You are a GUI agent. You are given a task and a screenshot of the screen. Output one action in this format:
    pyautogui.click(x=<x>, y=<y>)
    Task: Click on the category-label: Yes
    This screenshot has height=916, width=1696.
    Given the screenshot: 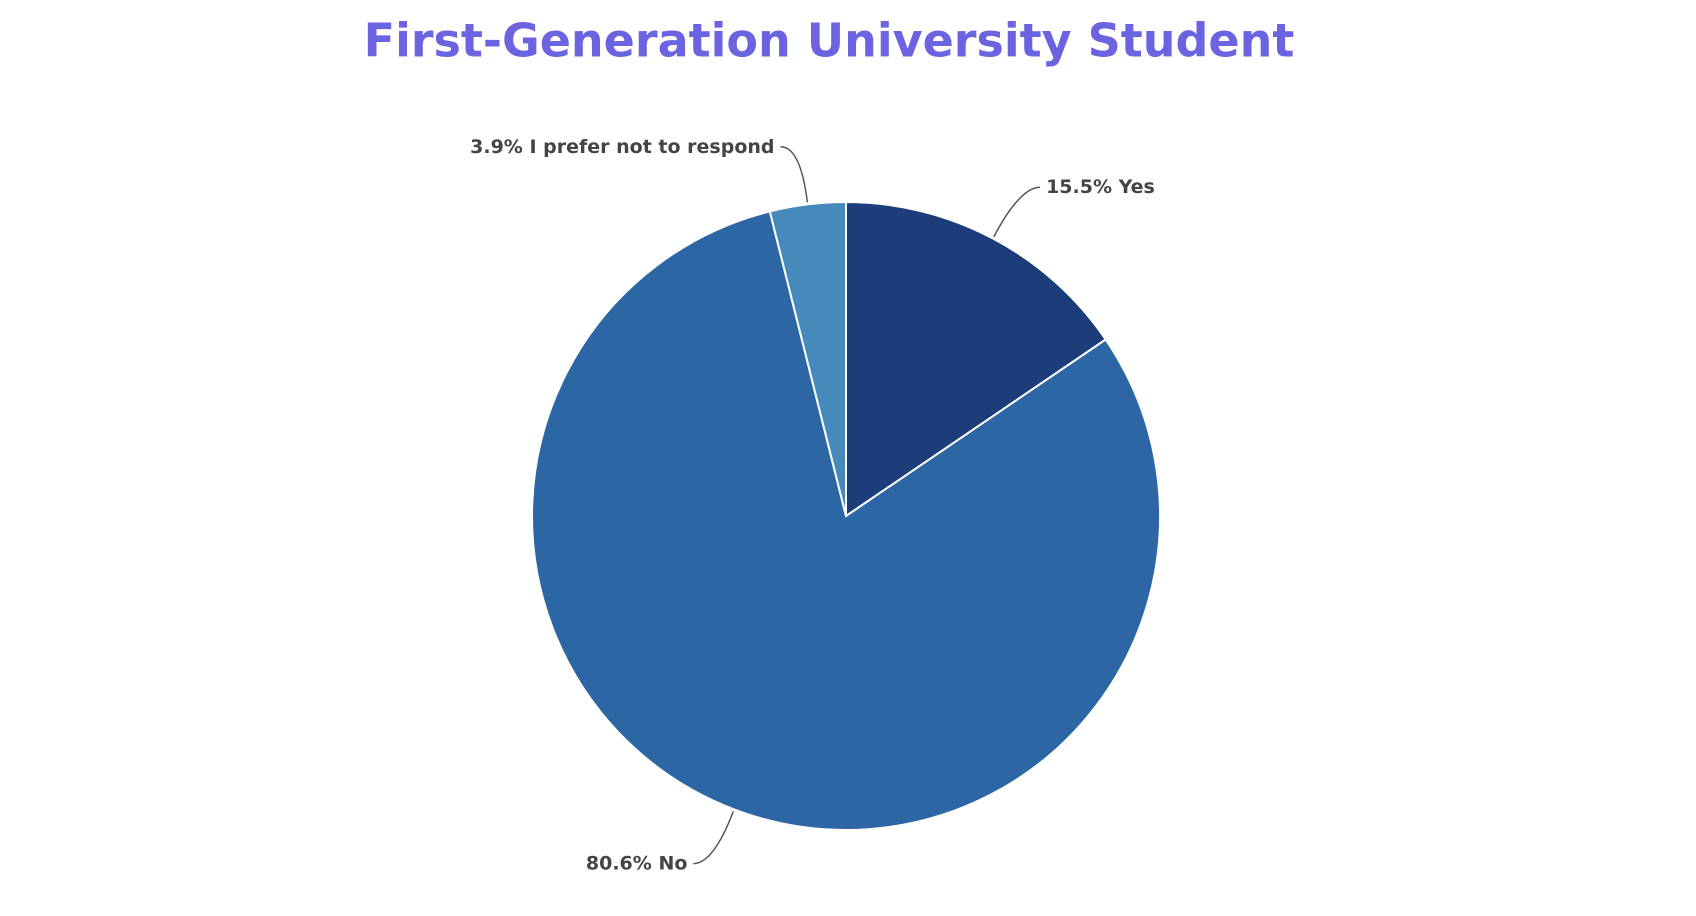 What is the action you would take?
    pyautogui.click(x=1136, y=187)
    